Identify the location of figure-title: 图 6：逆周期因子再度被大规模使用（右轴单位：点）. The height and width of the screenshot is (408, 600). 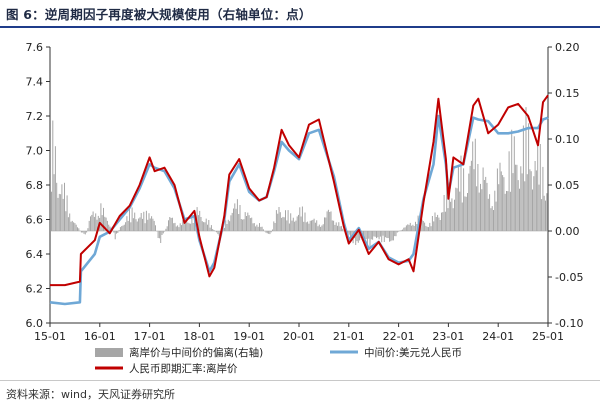
(159, 14).